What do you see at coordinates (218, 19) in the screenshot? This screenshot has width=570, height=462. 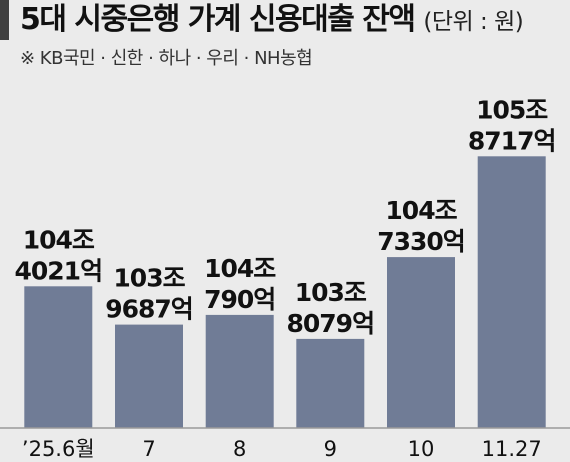 I see `chart-title-text: 5대 시중은행 가계 신용대출 잔액` at bounding box center [218, 19].